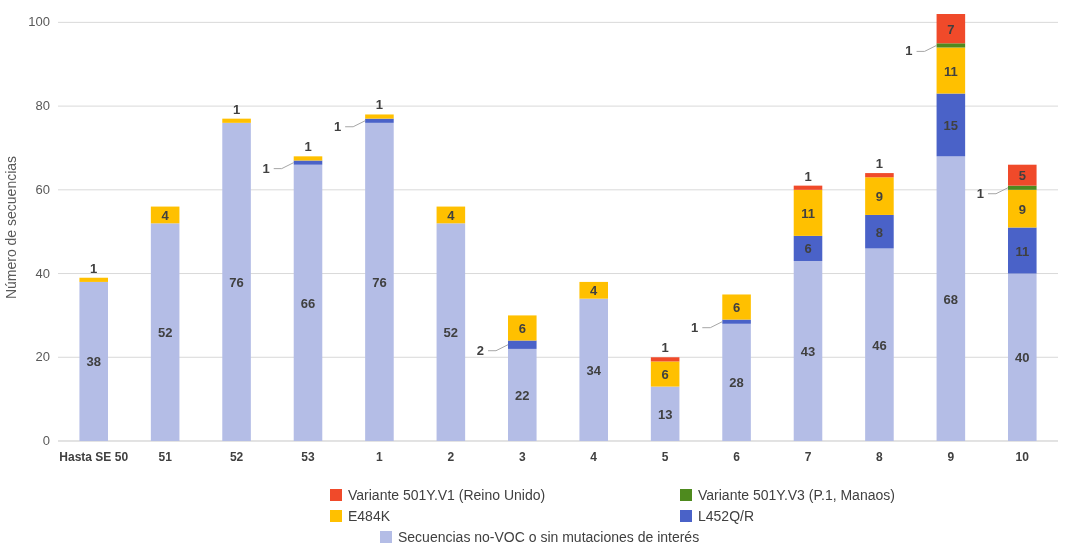 The height and width of the screenshot is (557, 1068). What do you see at coordinates (380, 457) in the screenshot?
I see `x-tick-label: 1` at bounding box center [380, 457].